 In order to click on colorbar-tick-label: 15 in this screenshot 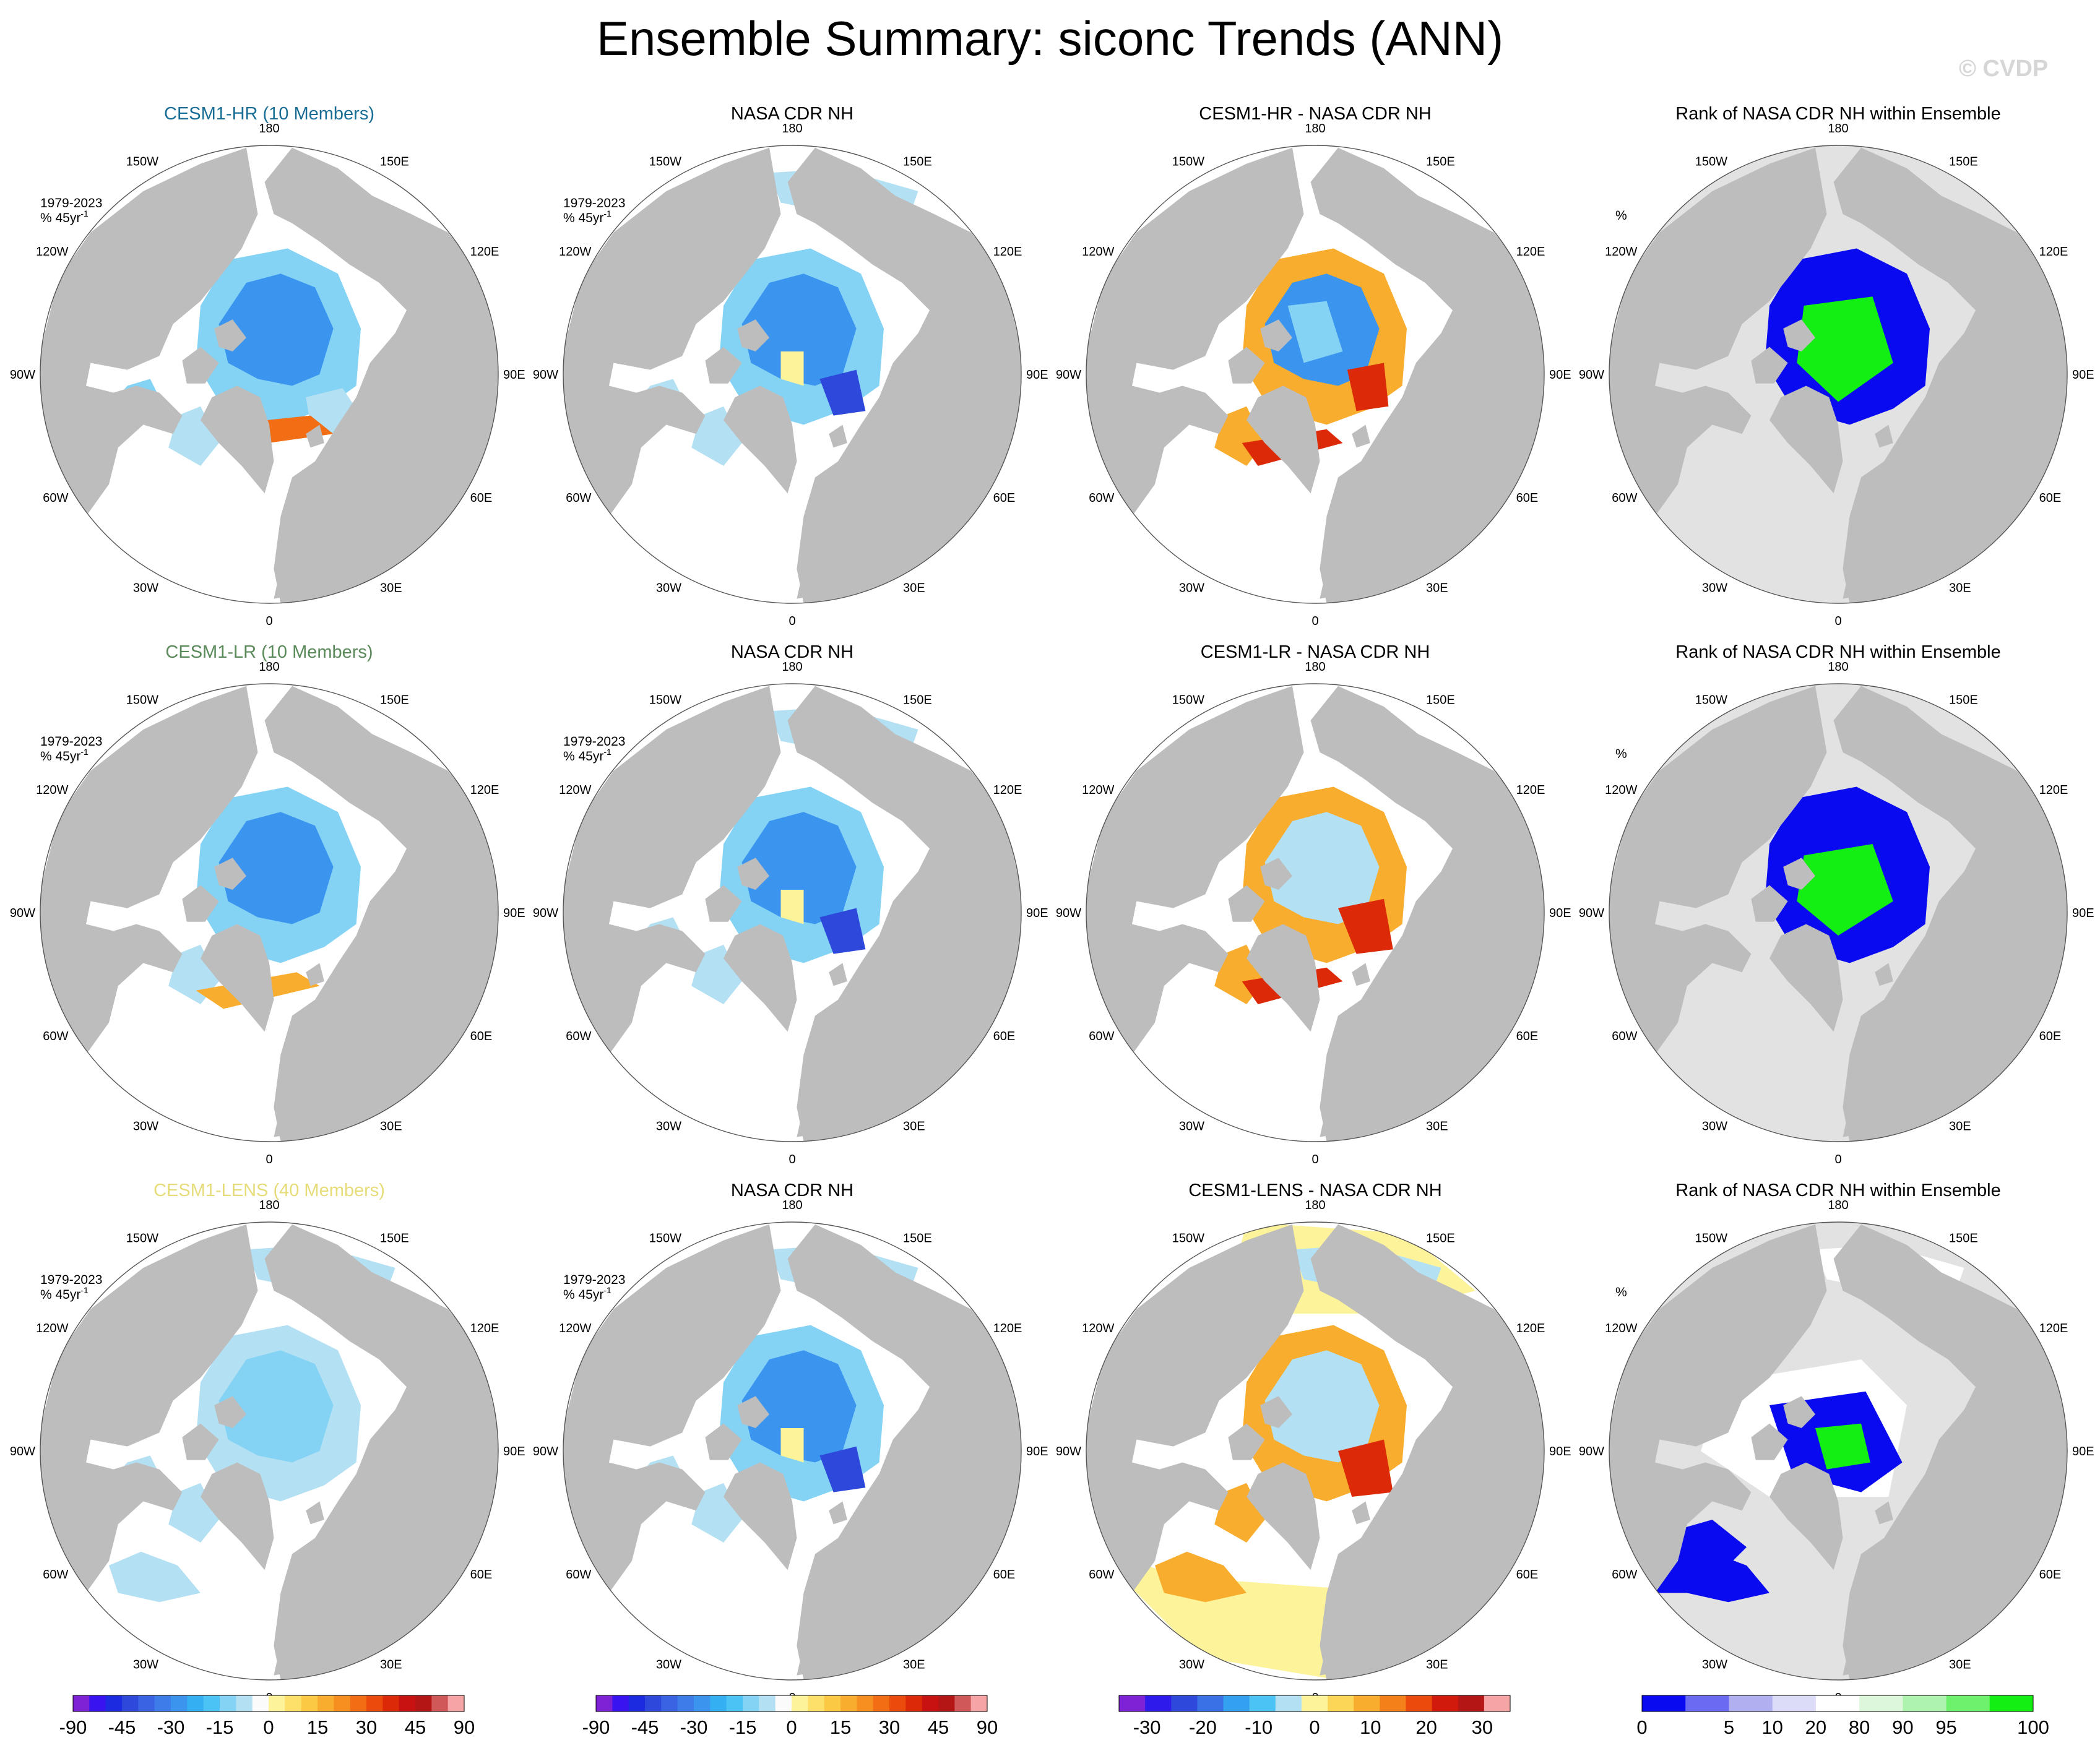, I will do `click(840, 1727)`.